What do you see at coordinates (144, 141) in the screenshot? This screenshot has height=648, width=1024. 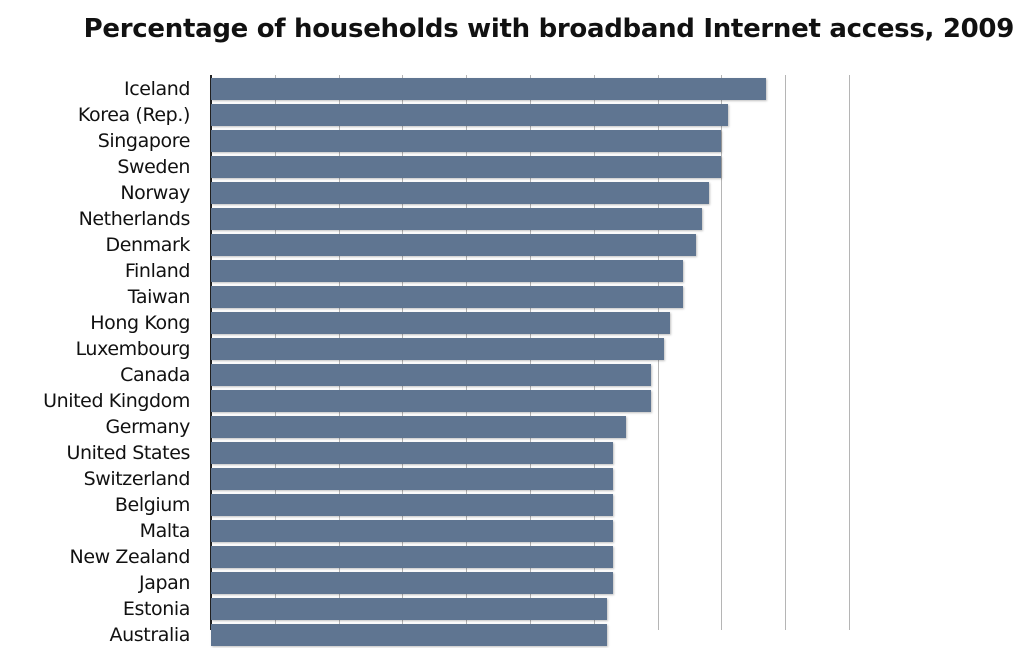 I see `category-label: Singapore` at bounding box center [144, 141].